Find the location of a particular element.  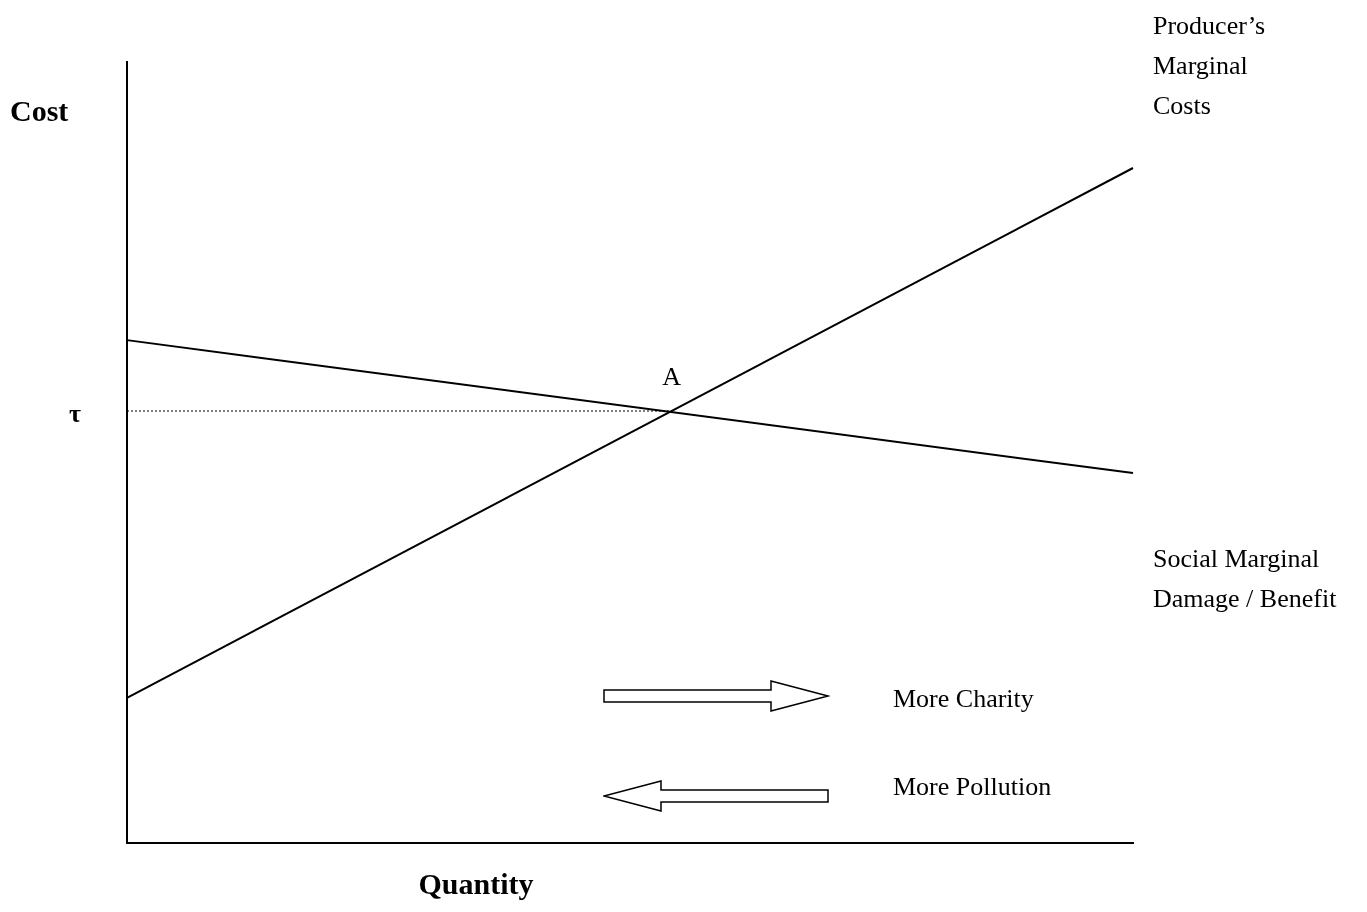

x-axis-title: Quantity is located at coordinates (476, 883).